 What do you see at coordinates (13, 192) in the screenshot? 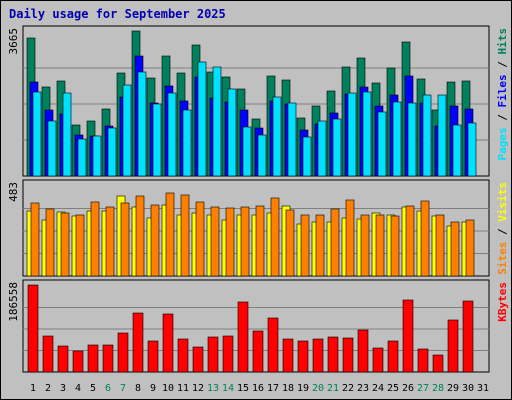
I see `ytick-label-visits_sites: 483` at bounding box center [13, 192].